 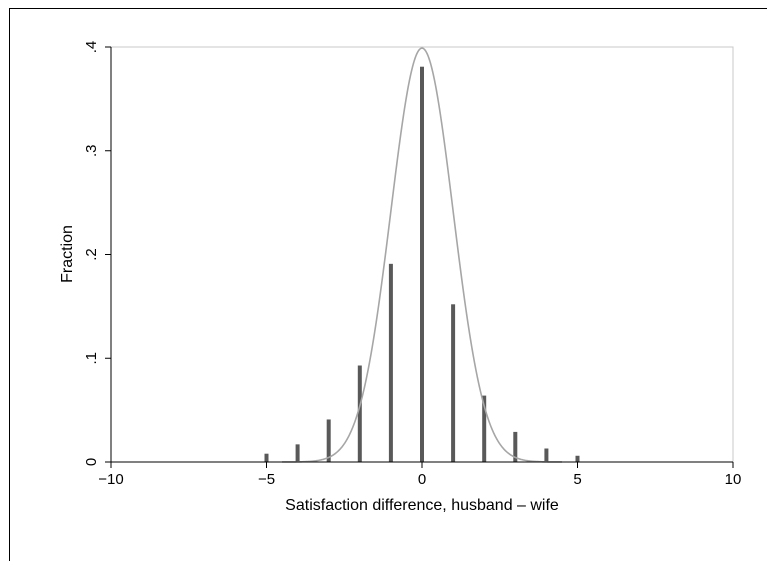 What do you see at coordinates (91, 150) in the screenshot?
I see `y-tick-label: .3` at bounding box center [91, 150].